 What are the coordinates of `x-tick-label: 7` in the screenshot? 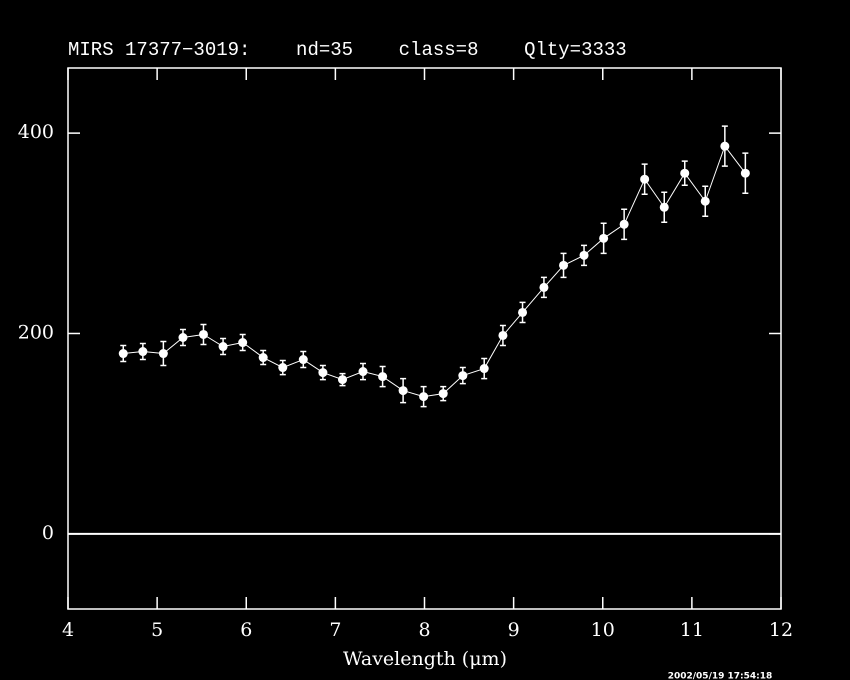 It's located at (335, 630).